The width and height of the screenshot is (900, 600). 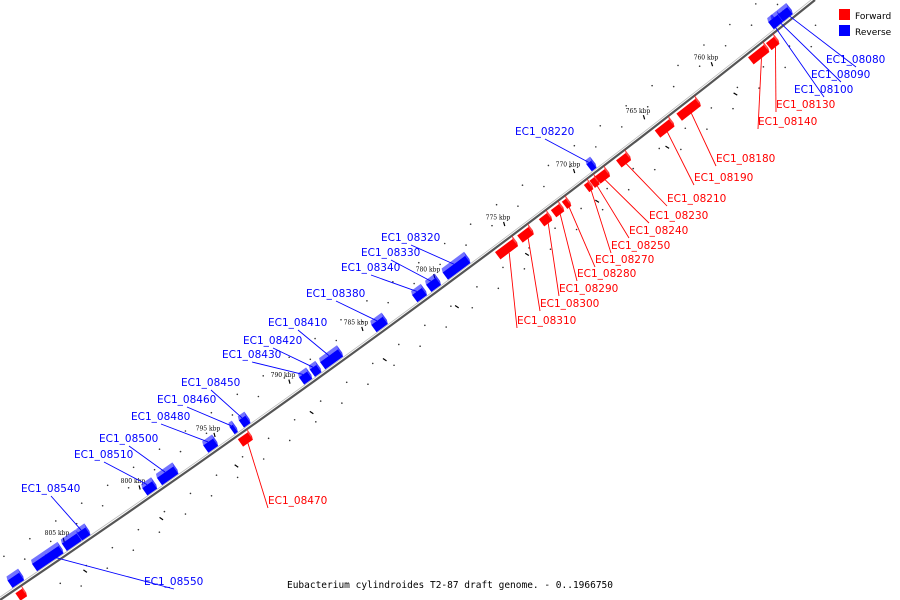 What do you see at coordinates (723, 178) in the screenshot?
I see `gene-label: EC1_08190` at bounding box center [723, 178].